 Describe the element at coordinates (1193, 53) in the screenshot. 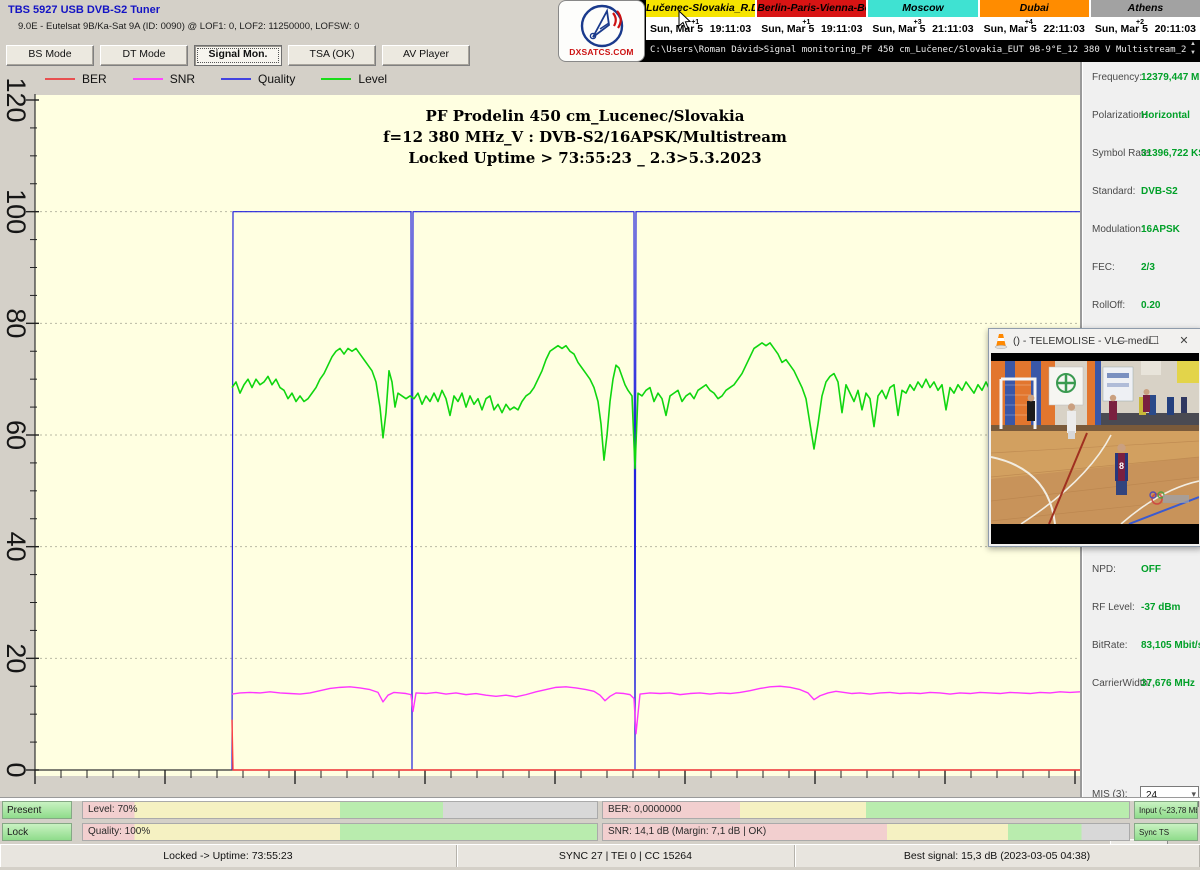

I see `scroll-down-icon: ▼` at that location.